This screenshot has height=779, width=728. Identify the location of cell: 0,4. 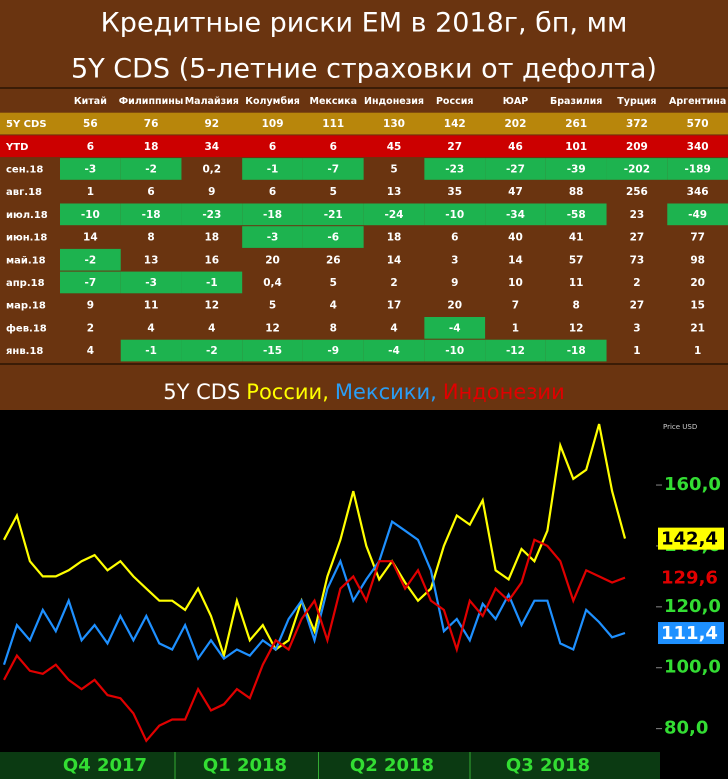
(272, 283).